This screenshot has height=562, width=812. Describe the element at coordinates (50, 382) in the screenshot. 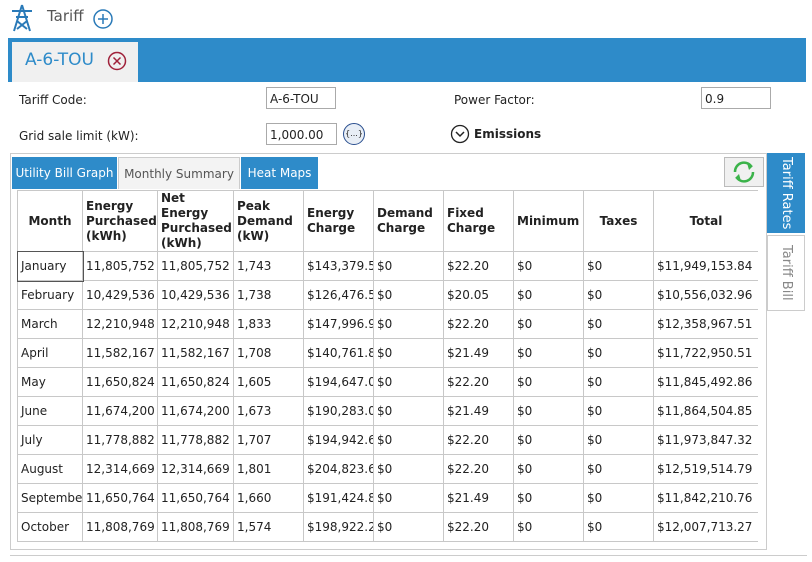

I see `cell: May` at that location.